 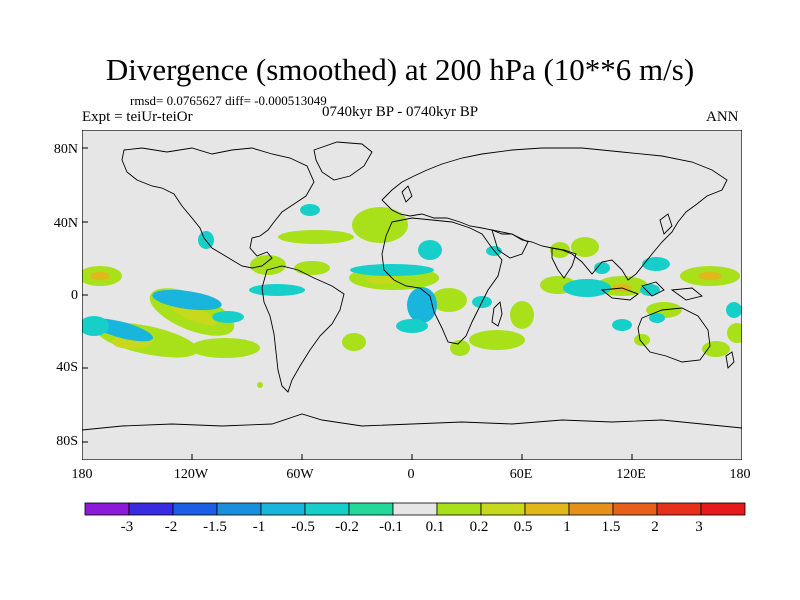 I want to click on lat-tick-40n: 40N, so click(x=65, y=223).